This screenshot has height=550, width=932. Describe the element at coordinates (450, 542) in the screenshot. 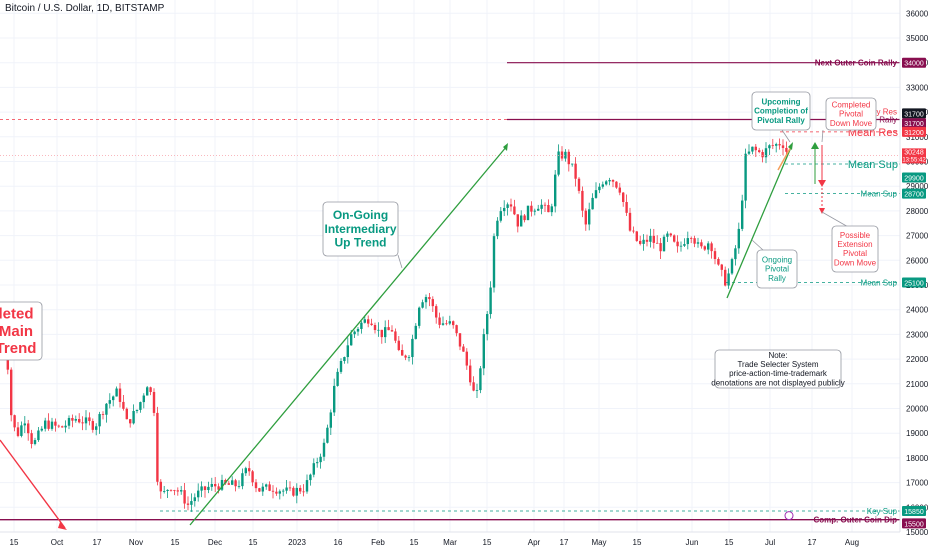

I see `time-tick-label: Mar` at that location.